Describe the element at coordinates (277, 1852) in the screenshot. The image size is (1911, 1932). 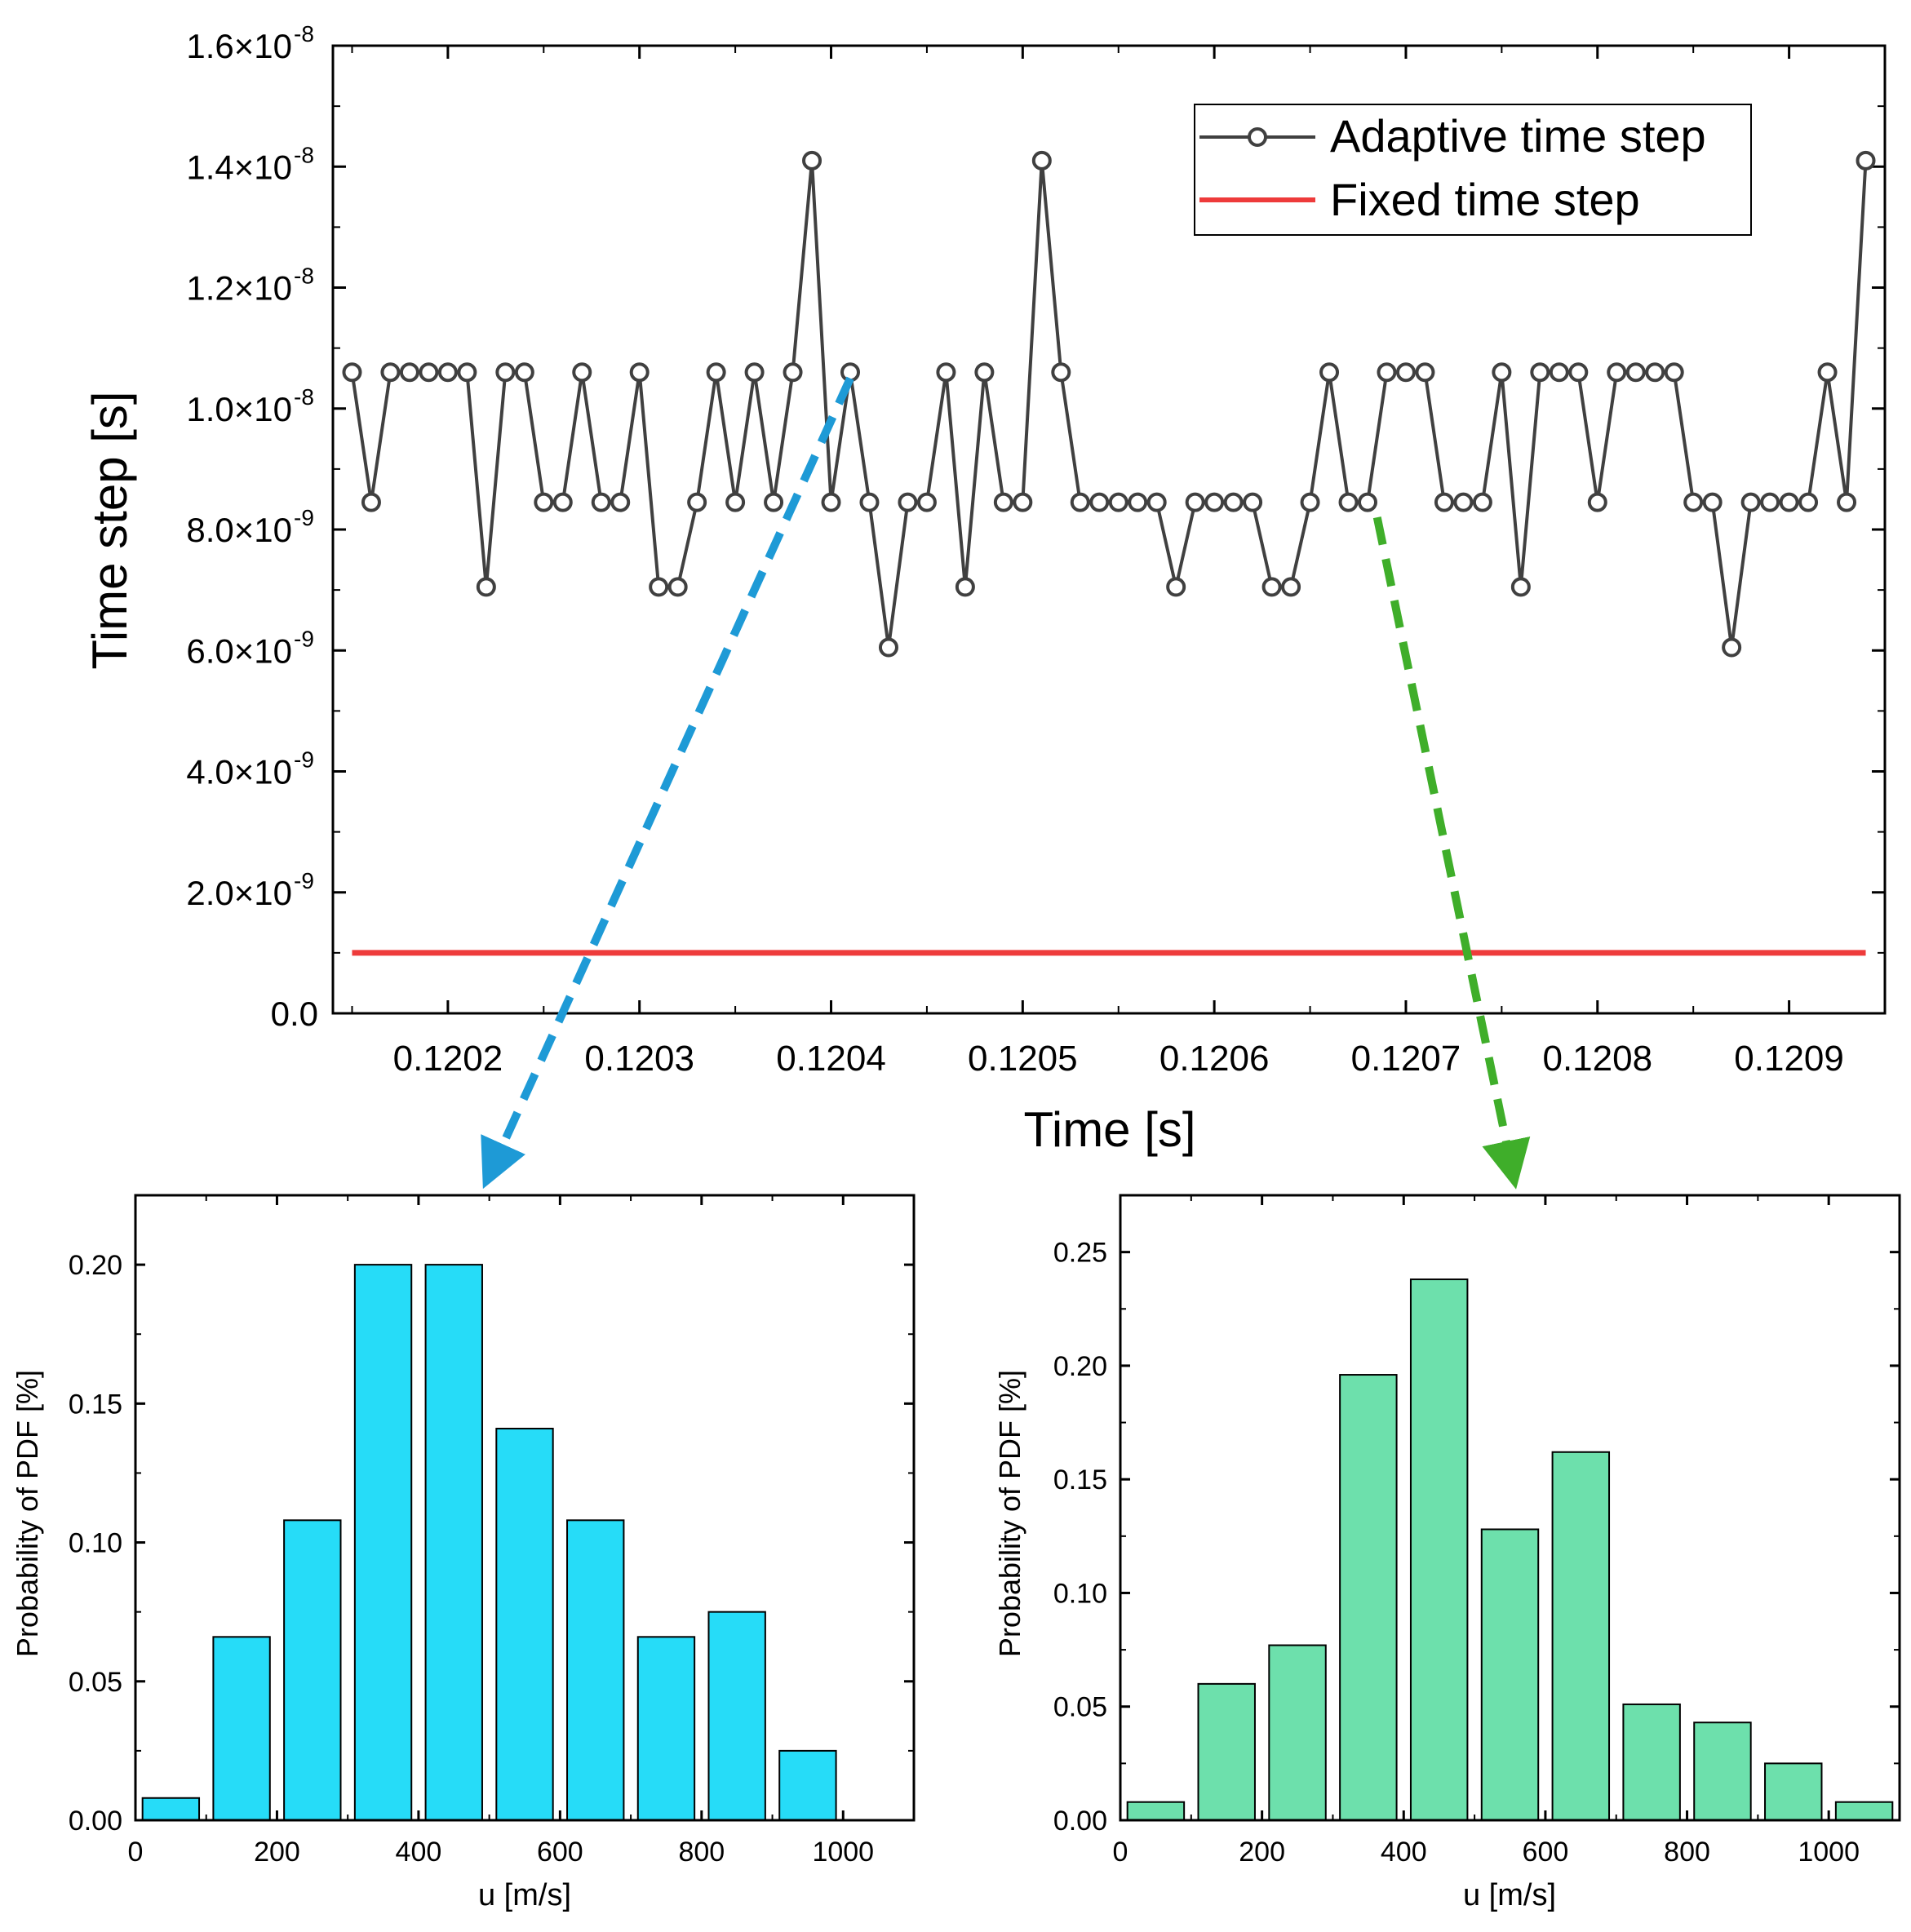
I see `left-histogram-x-tick-label: 200` at that location.